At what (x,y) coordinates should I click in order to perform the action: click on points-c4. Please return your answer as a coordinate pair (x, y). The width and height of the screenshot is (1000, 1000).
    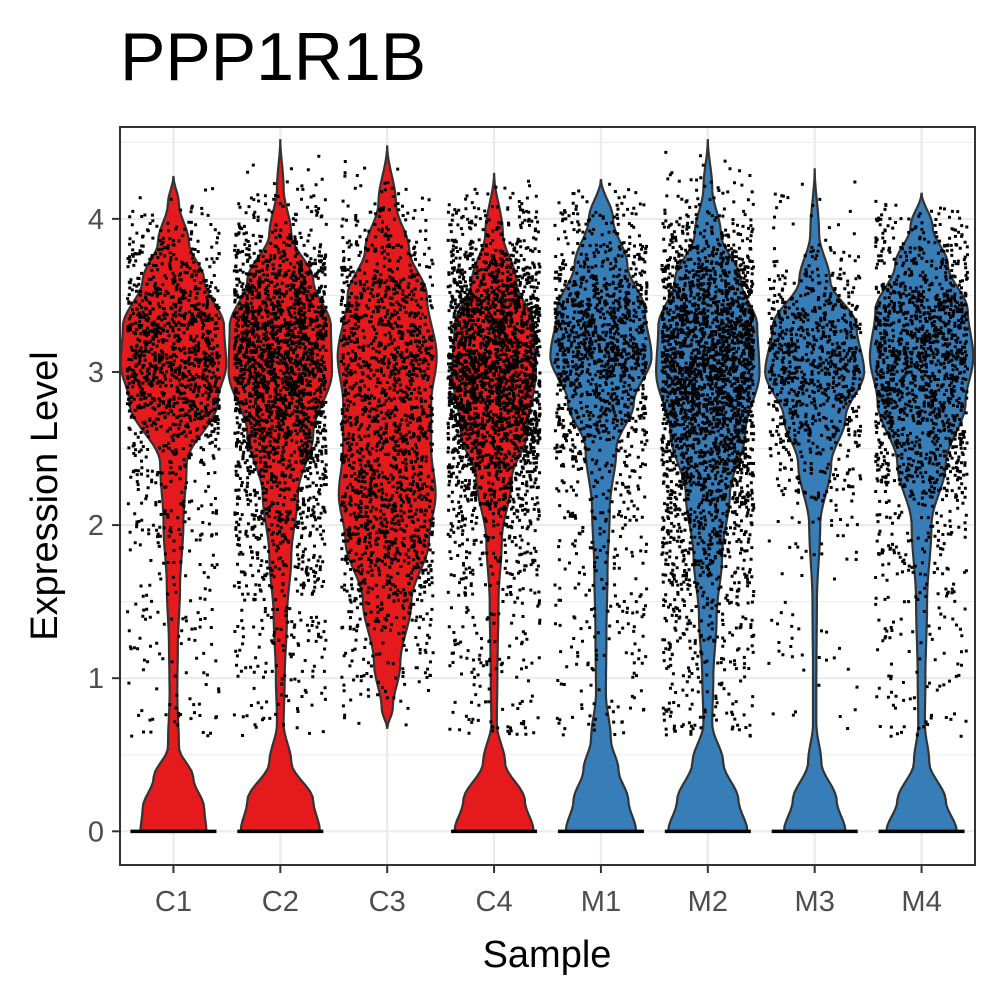
    Looking at the image, I should click on (494, 457).